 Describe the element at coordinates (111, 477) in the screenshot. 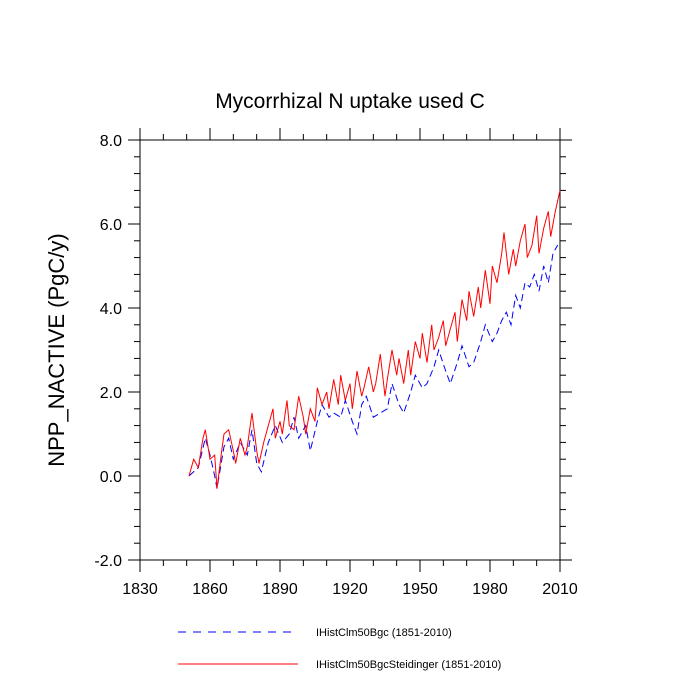

I see `y-tick-label: 0.0` at that location.